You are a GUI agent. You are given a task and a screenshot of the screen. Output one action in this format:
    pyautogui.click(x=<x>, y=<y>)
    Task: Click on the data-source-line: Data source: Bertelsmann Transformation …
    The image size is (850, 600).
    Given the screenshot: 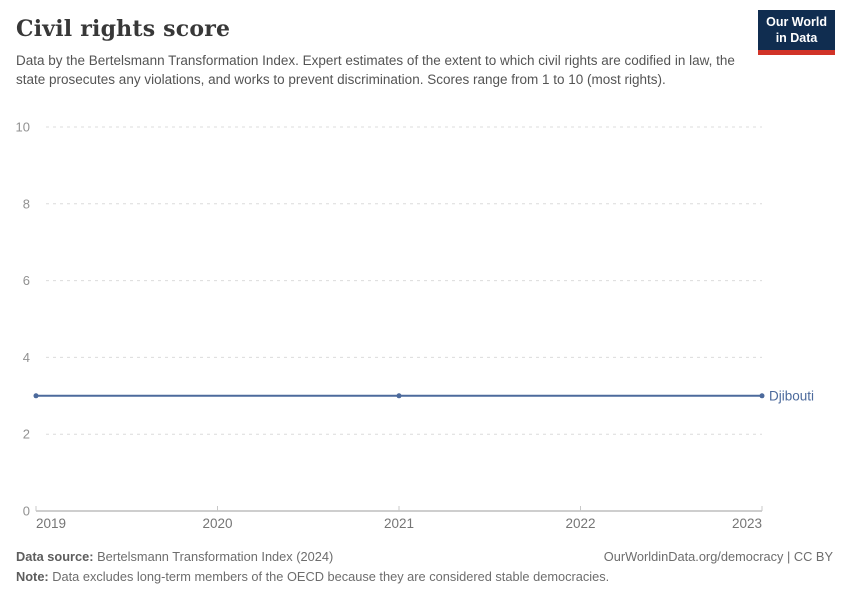 What is the action you would take?
    pyautogui.click(x=174, y=557)
    